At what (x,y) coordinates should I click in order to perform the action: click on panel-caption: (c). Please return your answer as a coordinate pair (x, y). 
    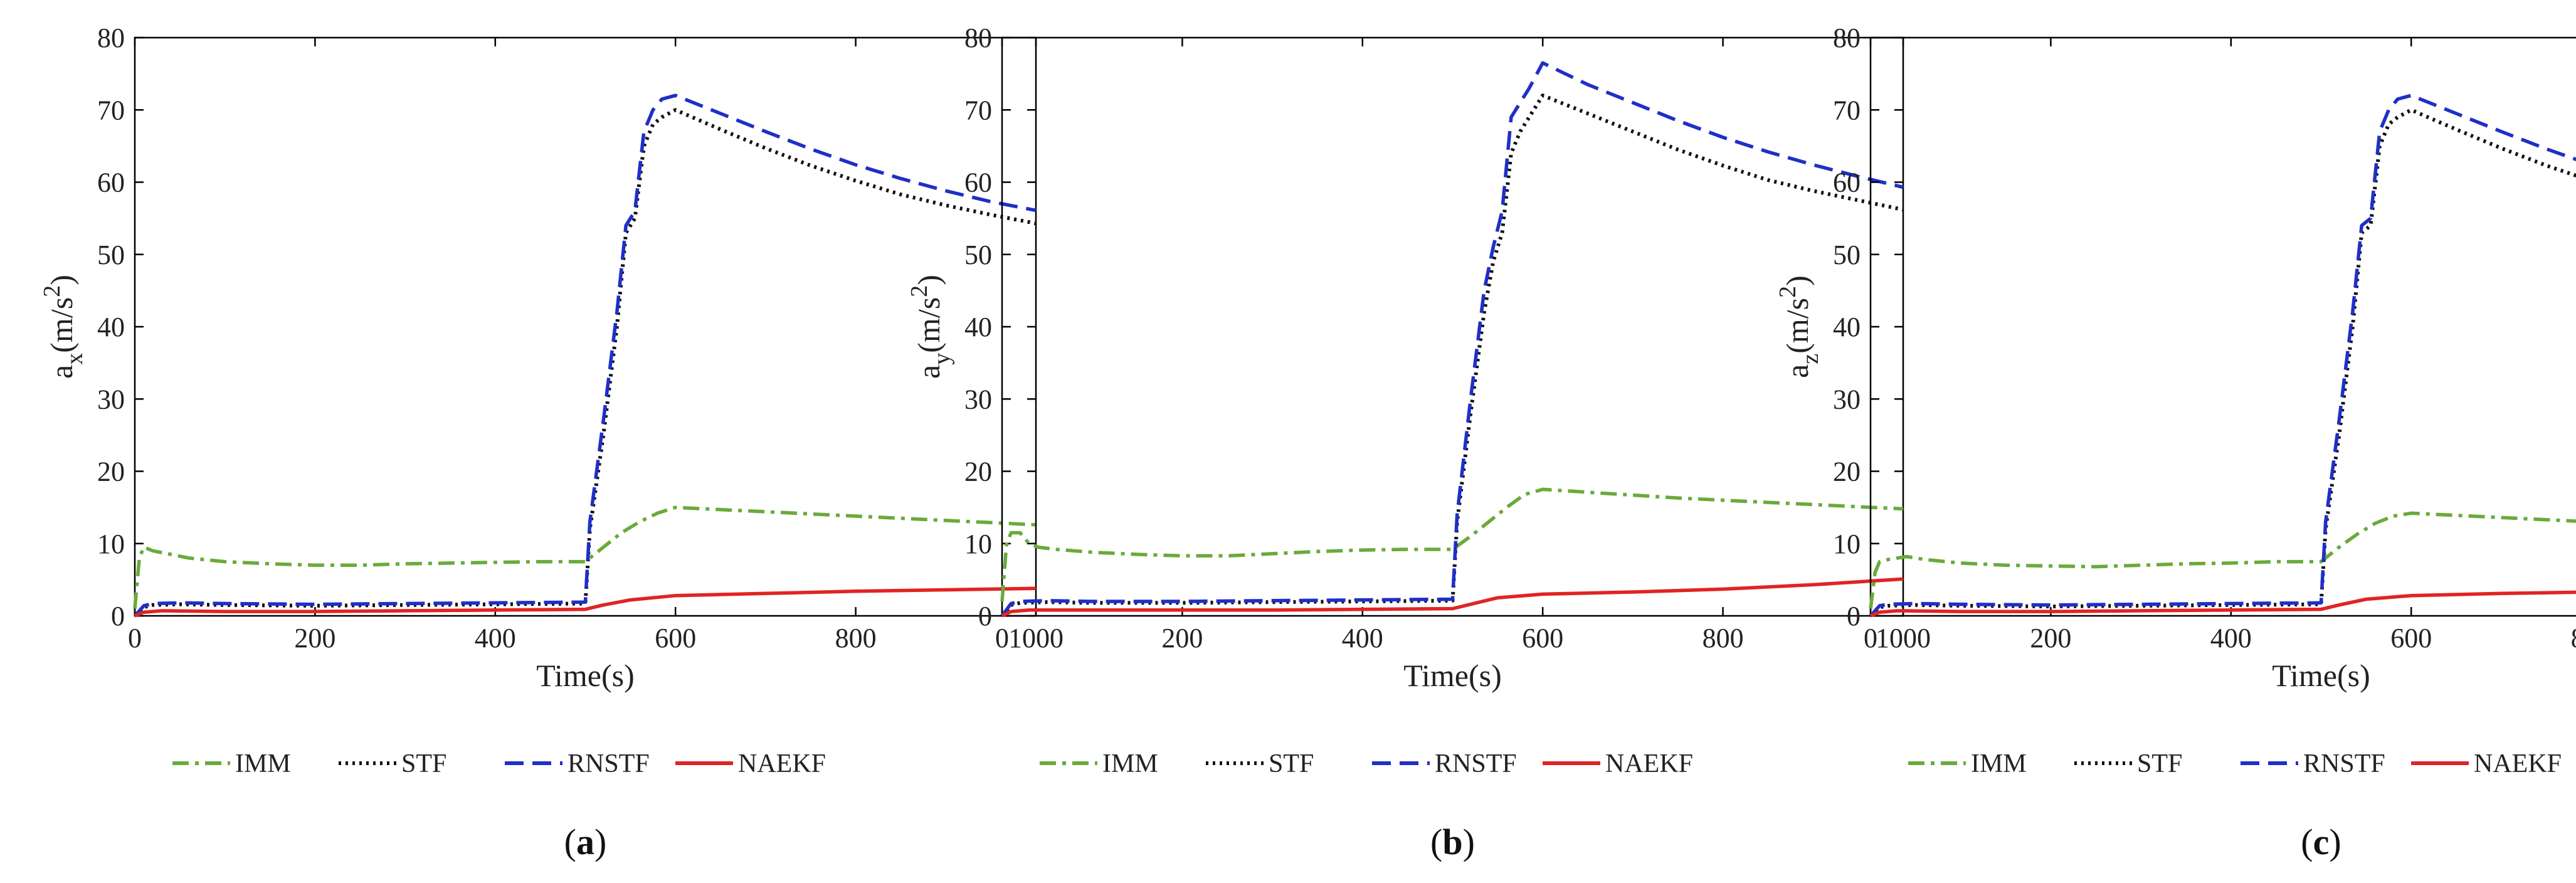
    Looking at the image, I should click on (2321, 842).